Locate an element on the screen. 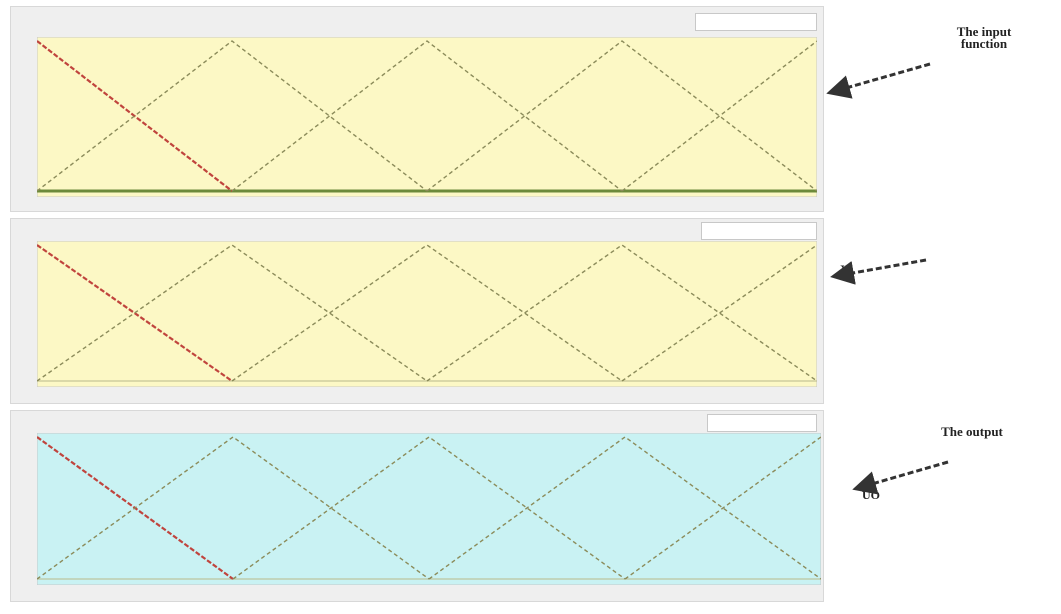  arrow-input-function is located at coordinates (878, 80).